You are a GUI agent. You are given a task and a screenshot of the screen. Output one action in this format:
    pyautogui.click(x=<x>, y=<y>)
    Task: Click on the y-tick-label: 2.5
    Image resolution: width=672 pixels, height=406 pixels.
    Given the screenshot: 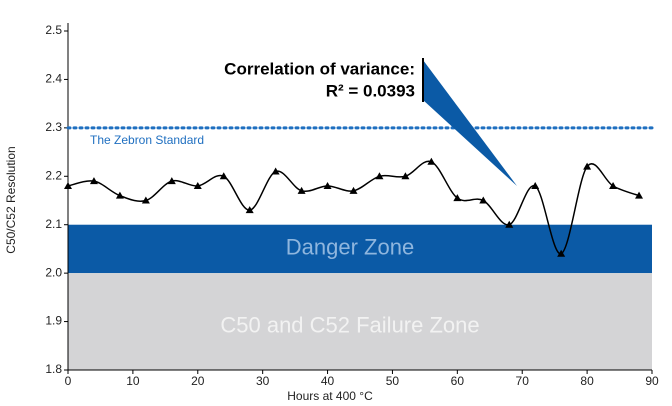 What is the action you would take?
    pyautogui.click(x=53, y=30)
    